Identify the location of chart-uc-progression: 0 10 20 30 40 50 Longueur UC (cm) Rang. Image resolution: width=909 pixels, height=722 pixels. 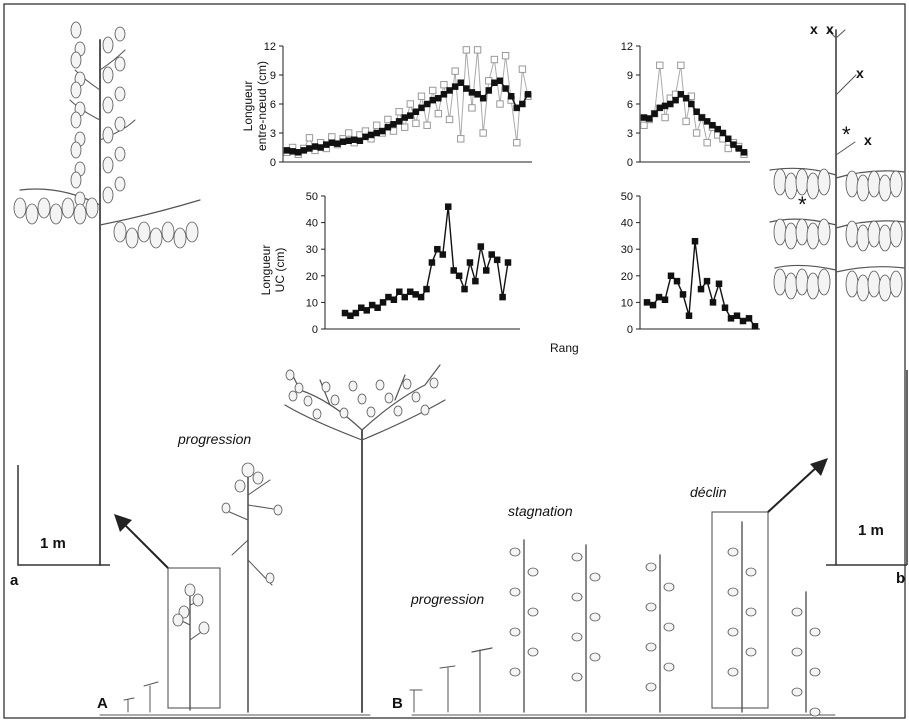
(419, 273).